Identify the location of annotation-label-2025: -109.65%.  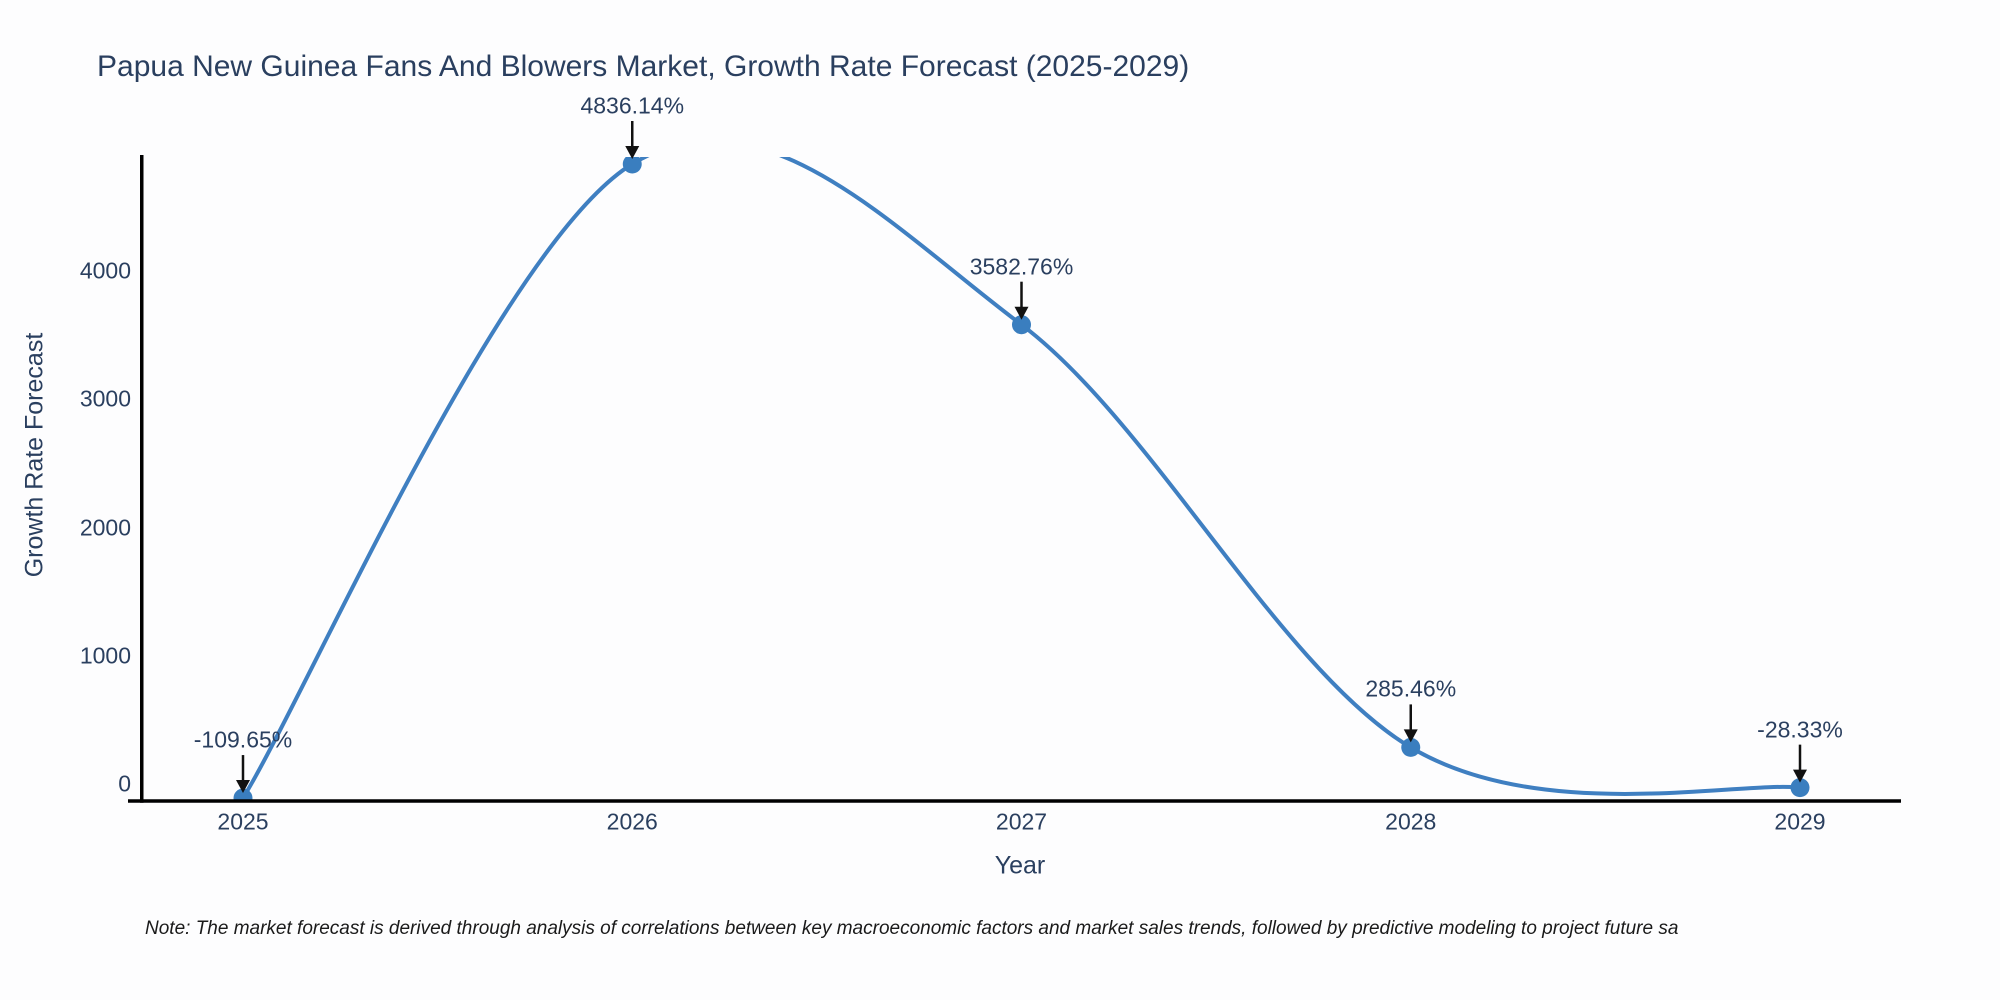
(243, 739).